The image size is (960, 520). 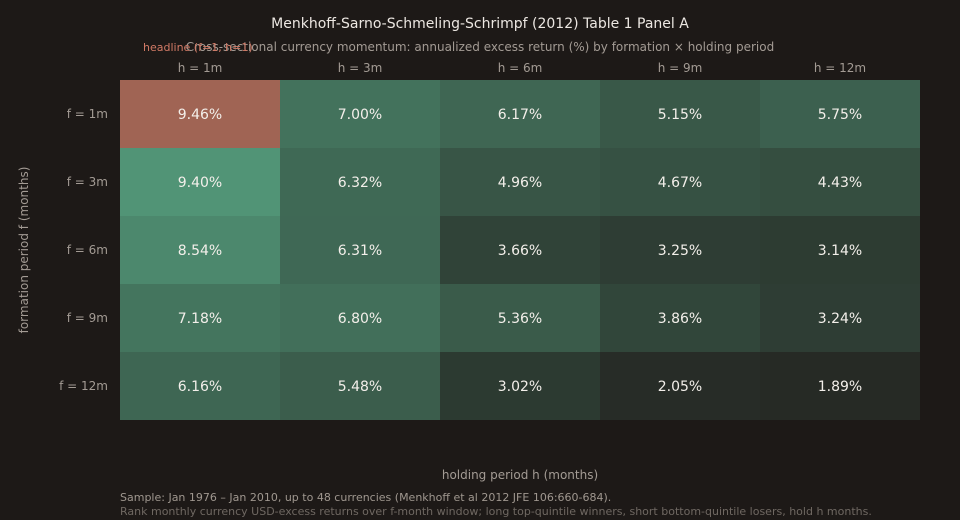 What do you see at coordinates (87, 318) in the screenshot?
I see `y-tick-label: f = 9m` at bounding box center [87, 318].